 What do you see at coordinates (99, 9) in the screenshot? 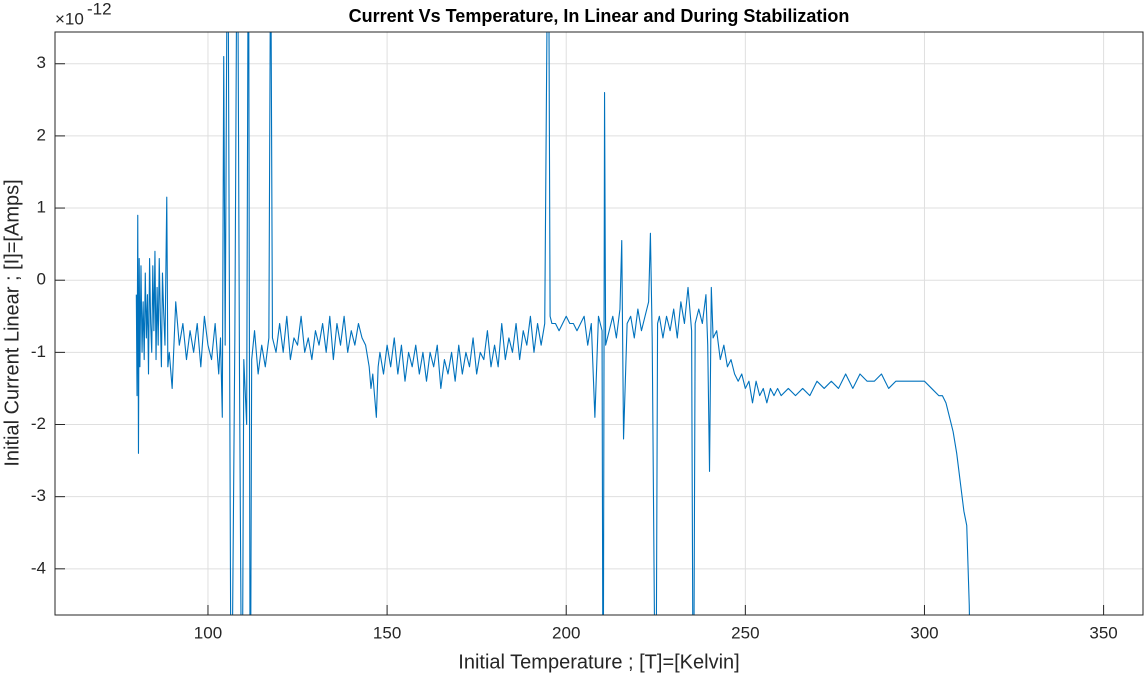
I see `y-multiplier-exponent: -12` at bounding box center [99, 9].